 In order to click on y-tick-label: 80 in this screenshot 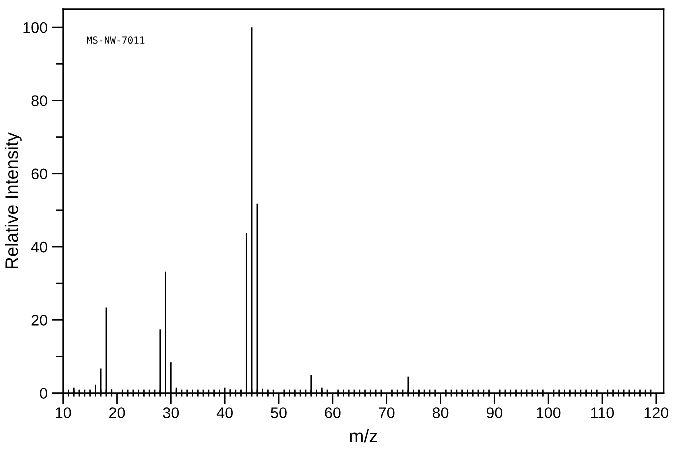, I will do `click(40, 101)`.